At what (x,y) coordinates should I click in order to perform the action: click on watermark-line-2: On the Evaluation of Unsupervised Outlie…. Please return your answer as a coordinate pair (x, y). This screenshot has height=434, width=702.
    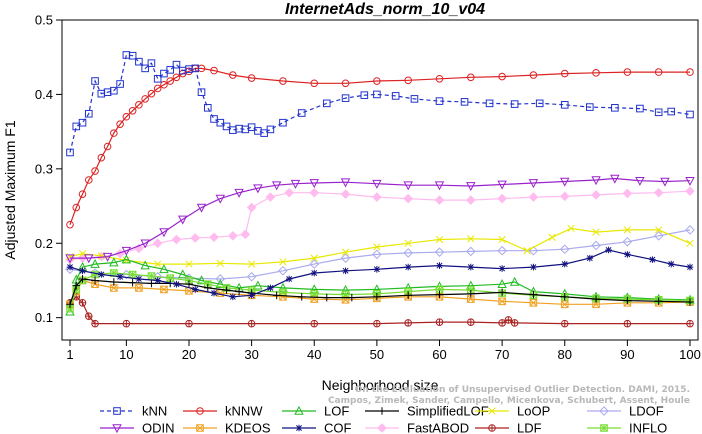
    Looking at the image, I should click on (522, 390).